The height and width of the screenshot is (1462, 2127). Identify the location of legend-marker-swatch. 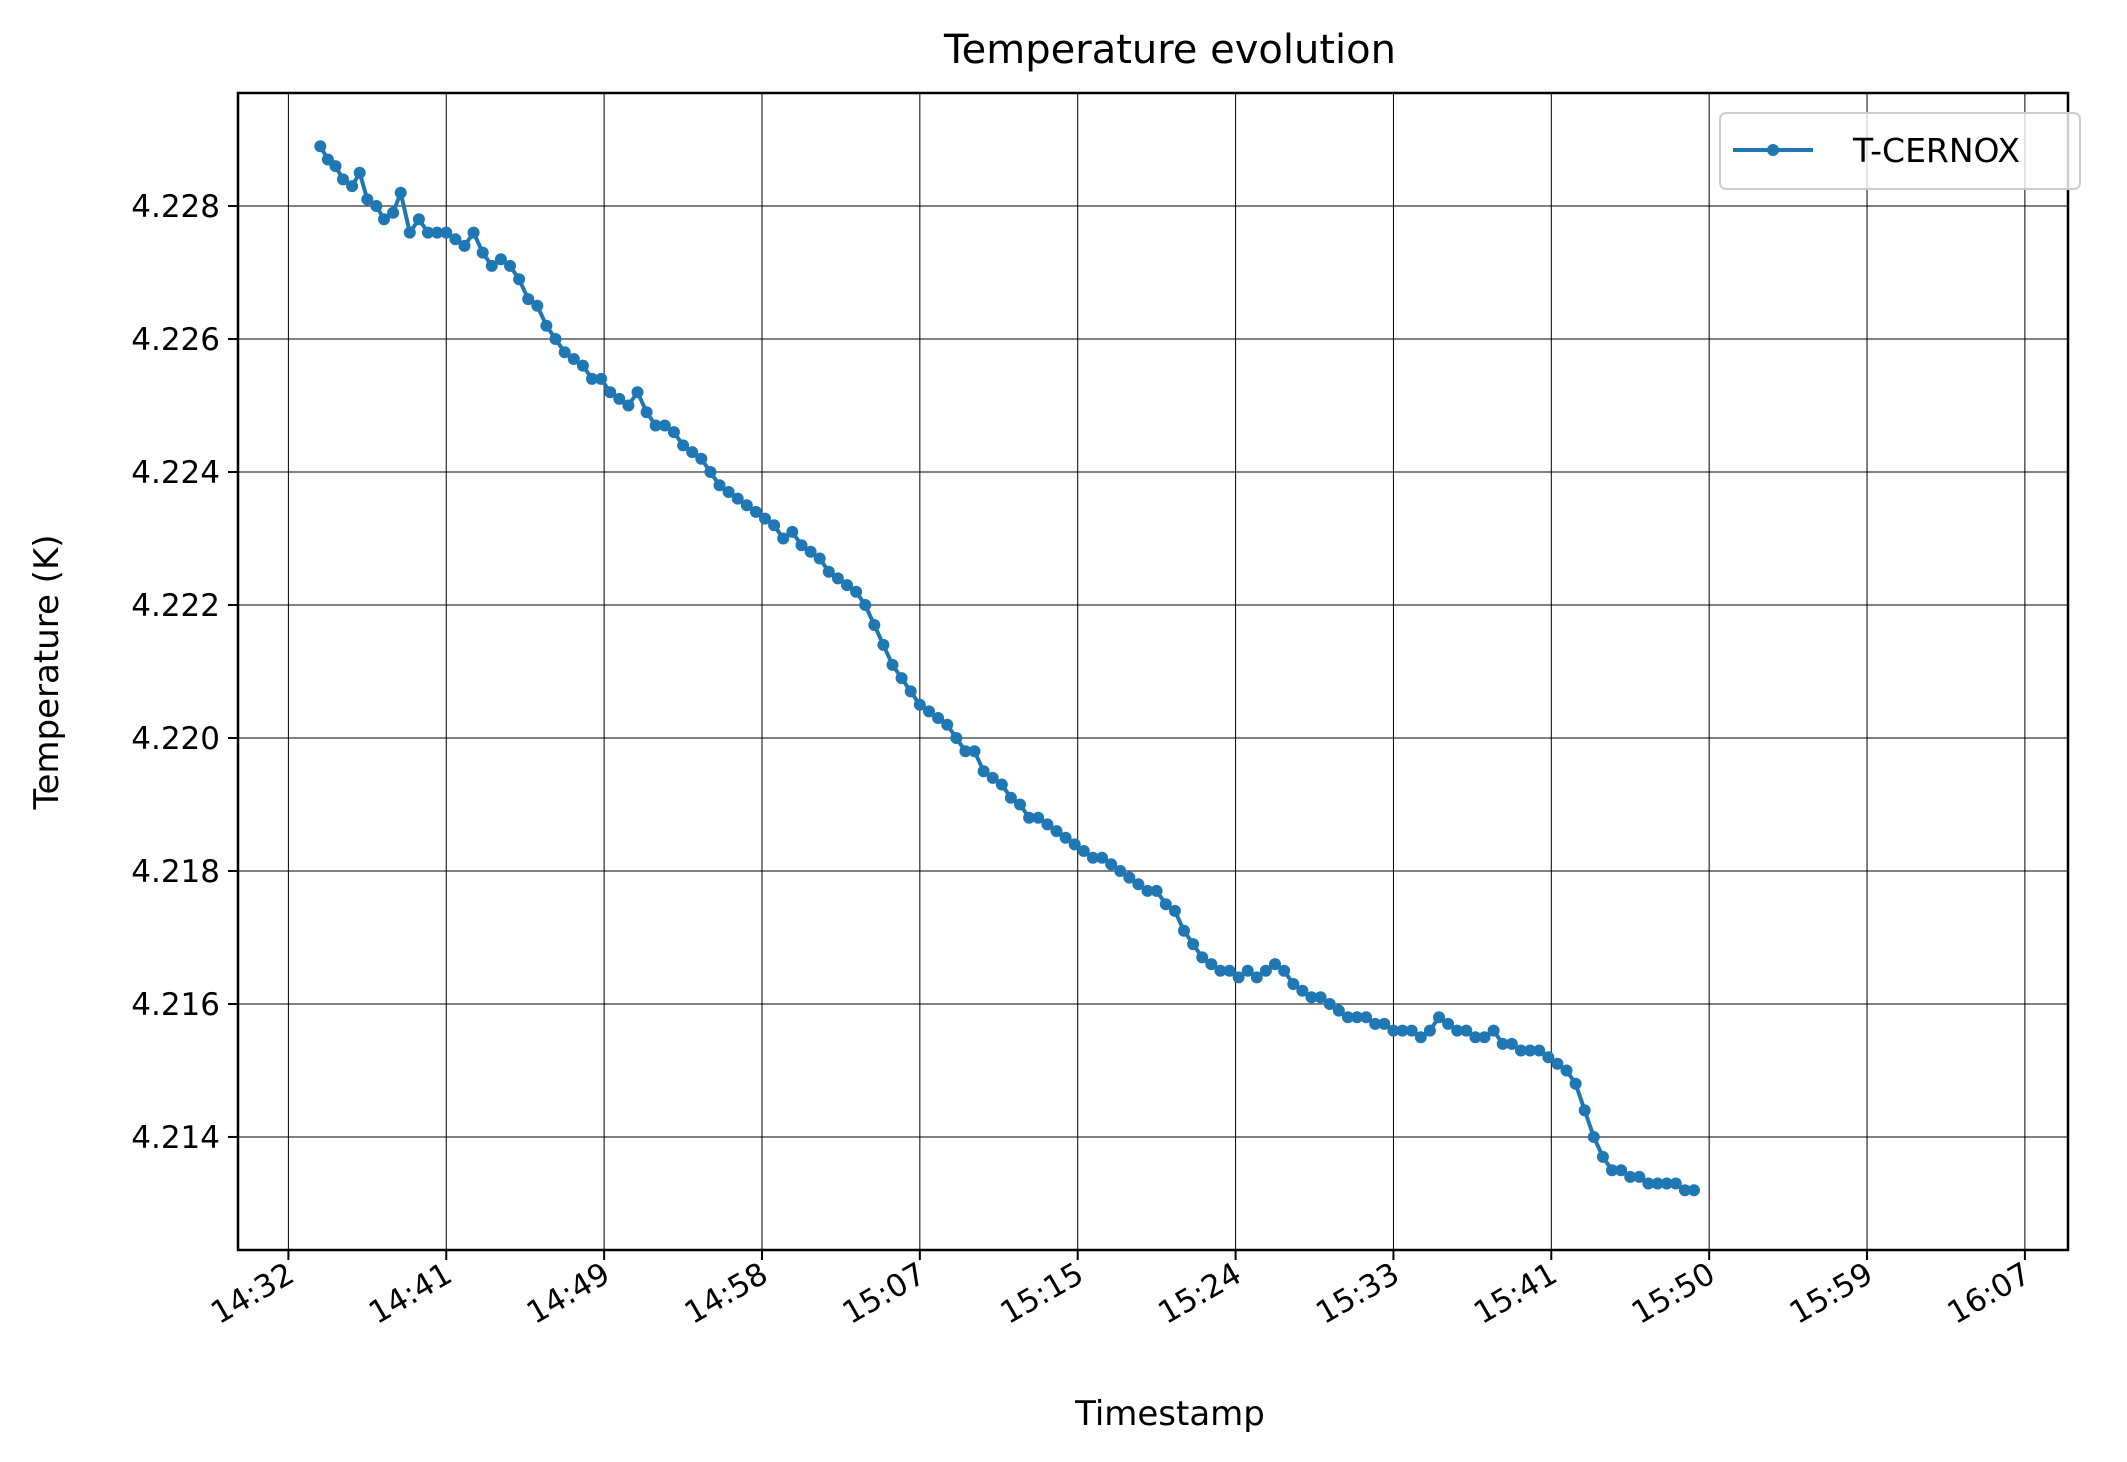
(1773, 150).